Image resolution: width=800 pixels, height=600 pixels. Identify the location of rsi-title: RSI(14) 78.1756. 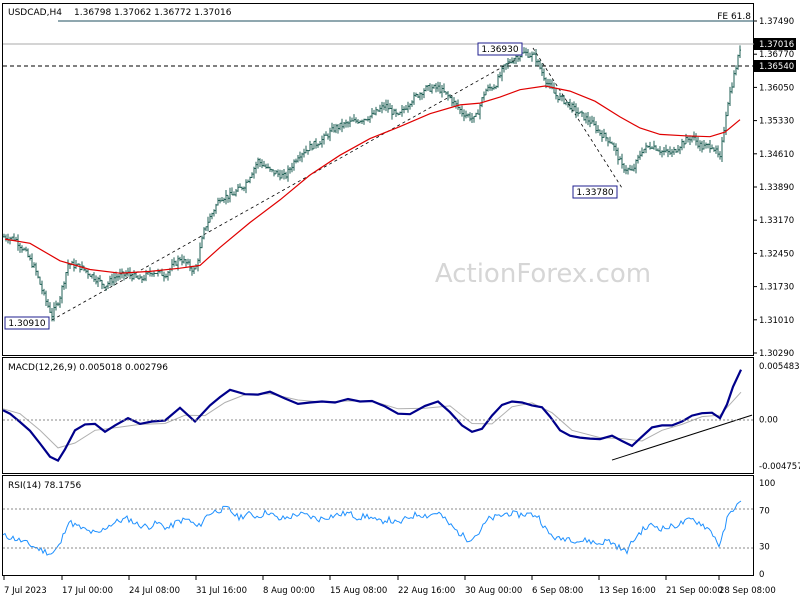
(44, 486).